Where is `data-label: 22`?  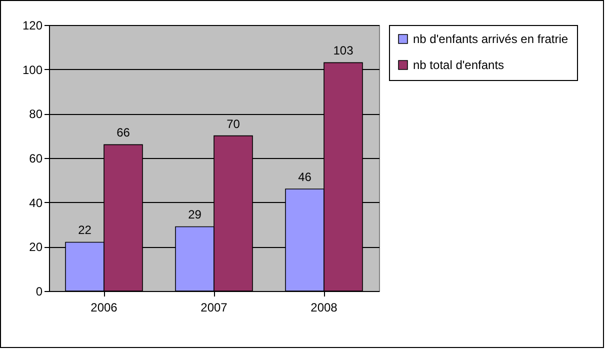 data-label: 22 is located at coordinates (85, 230).